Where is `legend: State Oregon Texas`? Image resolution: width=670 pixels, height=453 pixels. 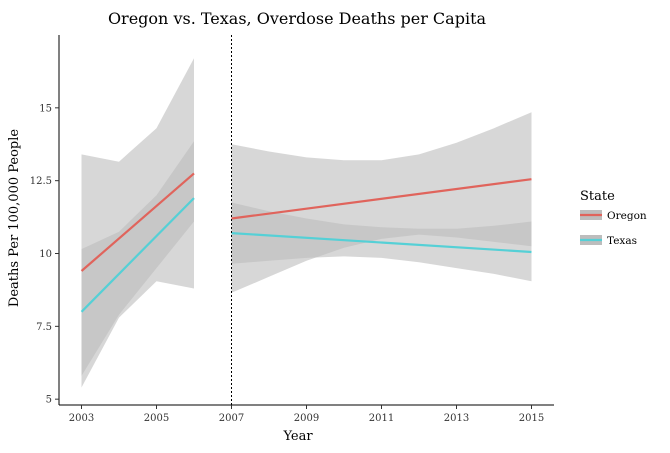
legend: State Oregon Texas is located at coordinates (613, 218).